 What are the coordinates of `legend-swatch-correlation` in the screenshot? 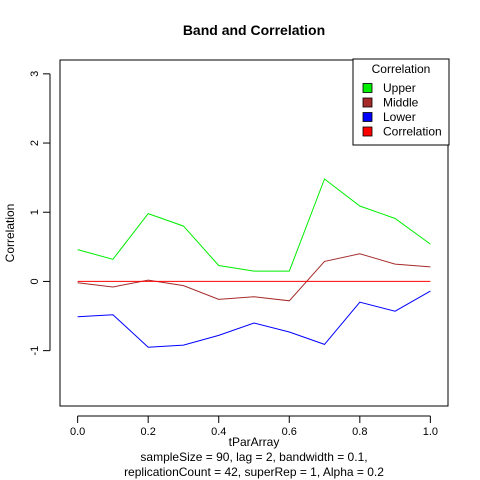 It's located at (367, 131).